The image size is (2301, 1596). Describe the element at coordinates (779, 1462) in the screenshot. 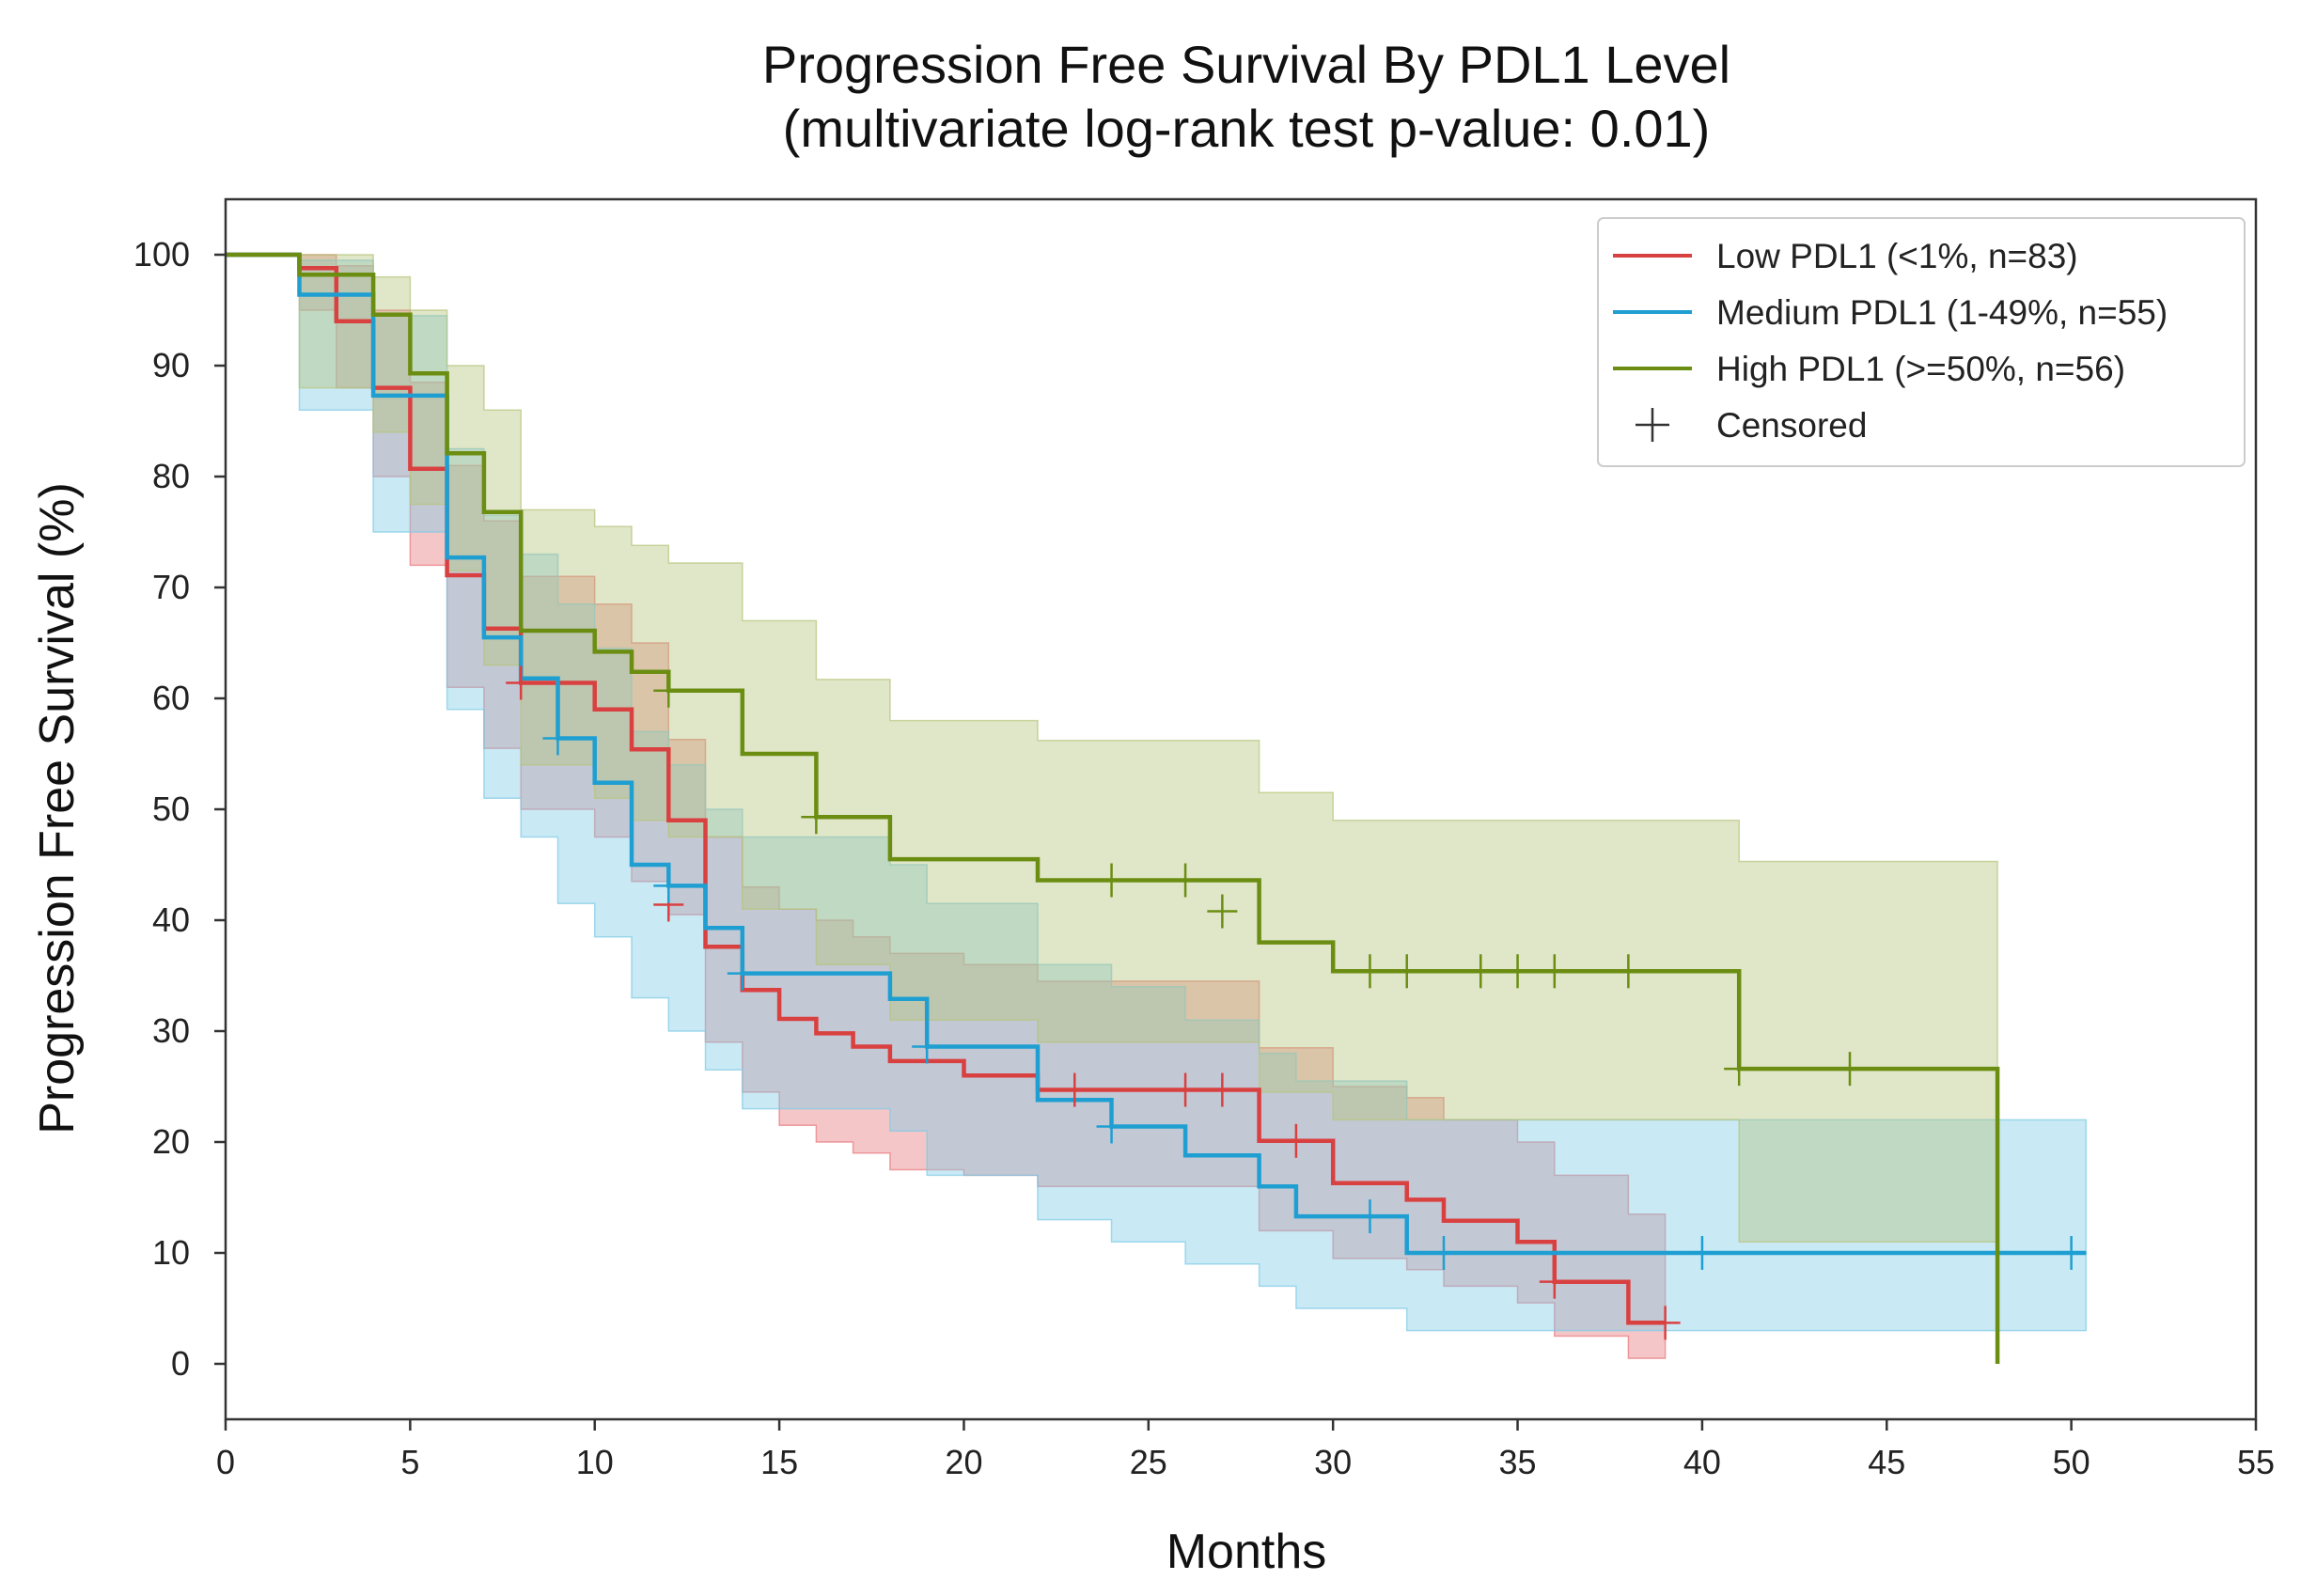

I see `x-tick-label: 15` at that location.